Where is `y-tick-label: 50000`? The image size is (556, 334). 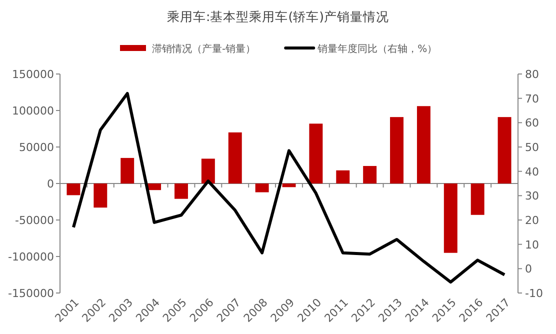 y-tick-label: 50000 is located at coordinates (36, 147).